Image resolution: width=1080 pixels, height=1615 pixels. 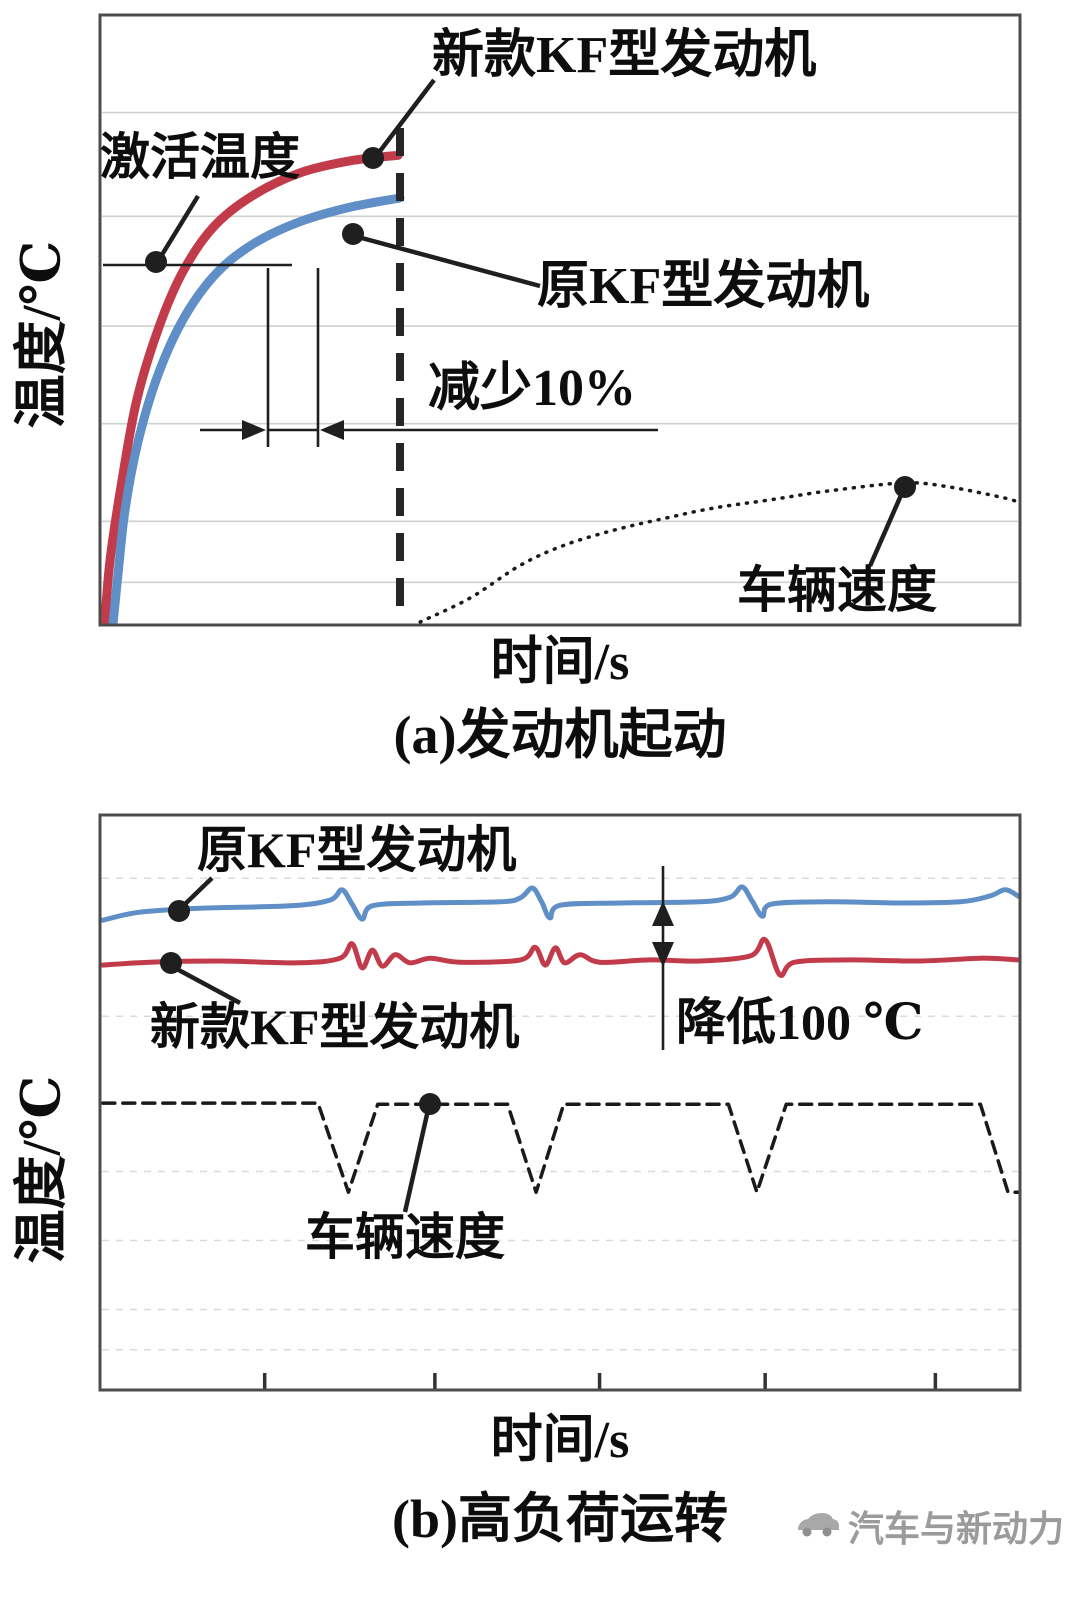 I want to click on activation-dot, so click(x=156, y=262).